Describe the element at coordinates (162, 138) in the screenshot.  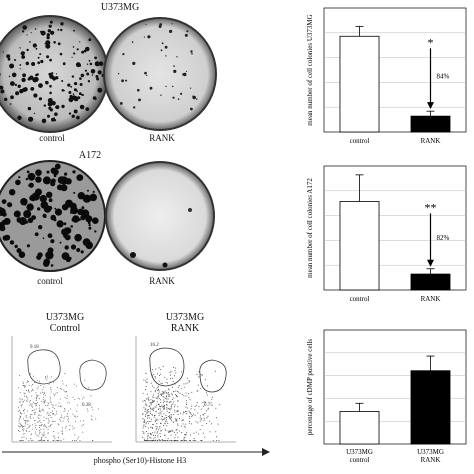
I see `dish-label-u373mg-rank: RANK` at that location.